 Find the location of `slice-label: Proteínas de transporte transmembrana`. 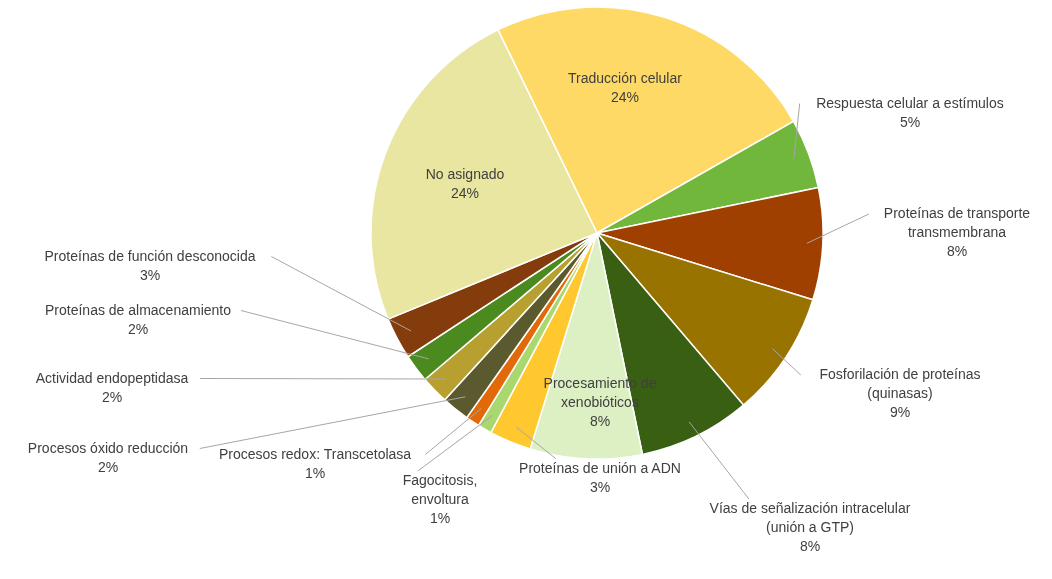

slice-label: Proteínas de transporte transmembrana is located at coordinates (957, 222).